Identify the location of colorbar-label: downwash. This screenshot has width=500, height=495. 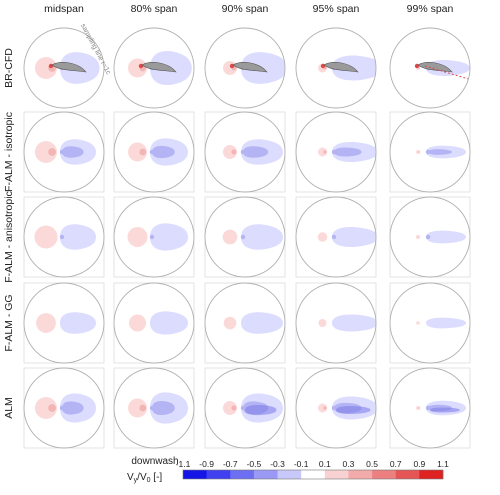
(154, 461).